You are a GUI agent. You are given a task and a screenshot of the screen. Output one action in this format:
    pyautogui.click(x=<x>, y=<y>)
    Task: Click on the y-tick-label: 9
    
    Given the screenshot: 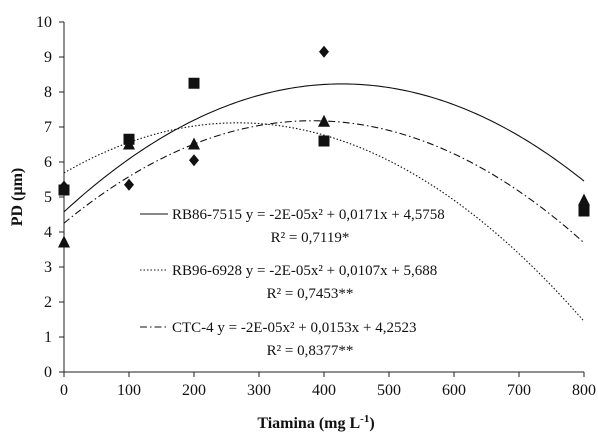 What is the action you would take?
    pyautogui.click(x=48, y=57)
    